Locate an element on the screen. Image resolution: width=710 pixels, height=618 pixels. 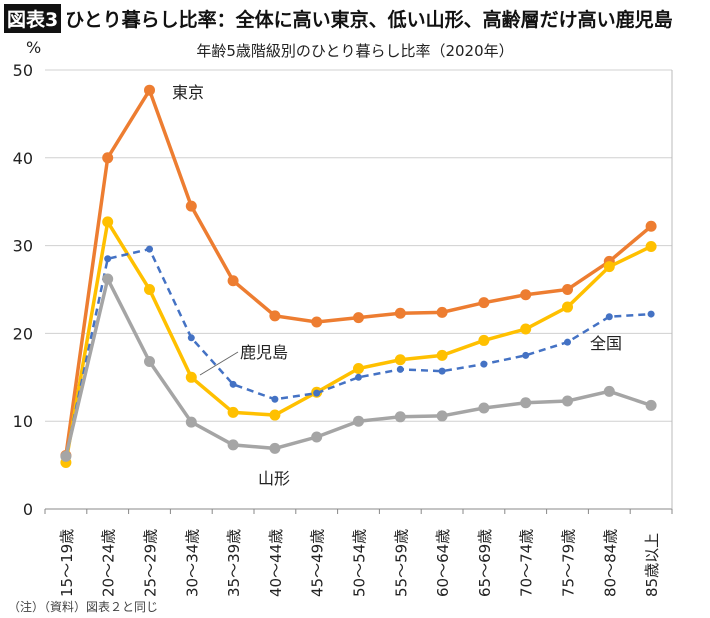
chart-title: 年齢5歳階級別のひとり暮らし比率（2020年） is located at coordinates (355, 51).